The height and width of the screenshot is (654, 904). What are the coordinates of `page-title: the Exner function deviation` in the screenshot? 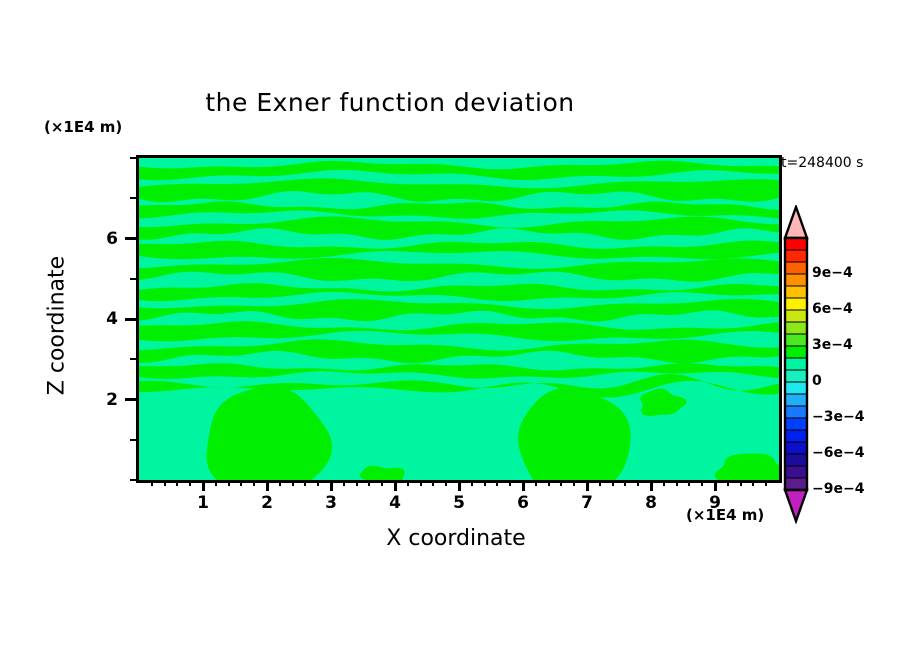 It's located at (390, 102).